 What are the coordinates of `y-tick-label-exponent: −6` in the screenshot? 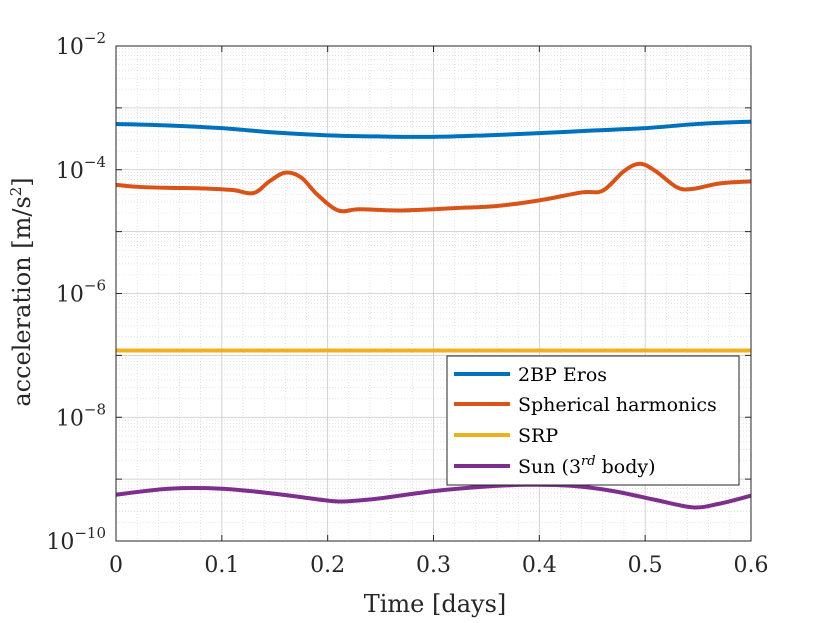 It's located at (95, 286).